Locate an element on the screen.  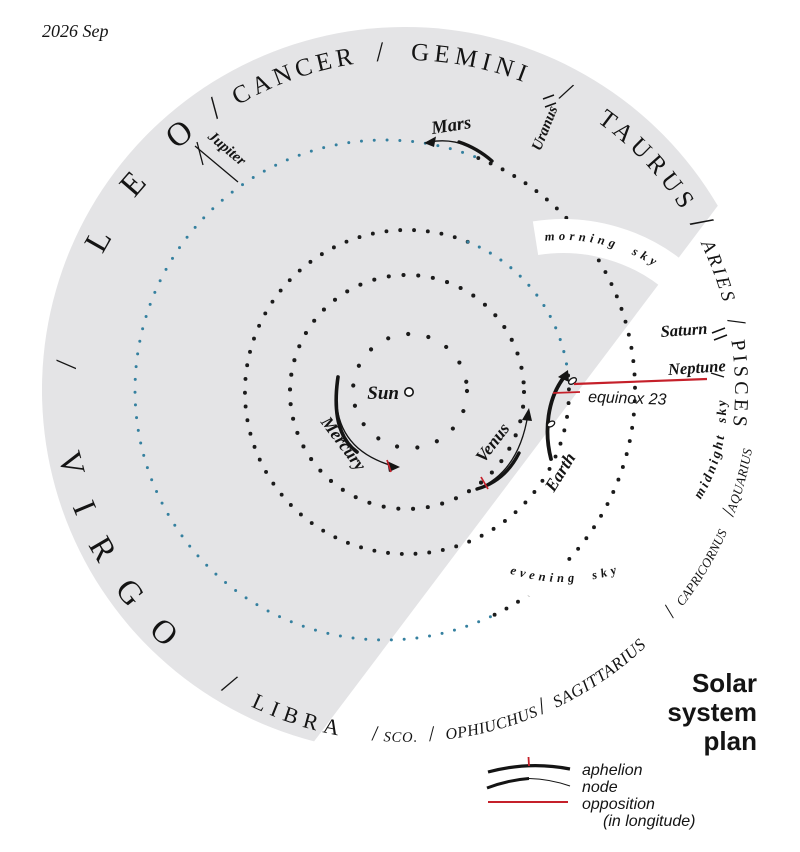
equinox-label: equinox 23 is located at coordinates (627, 399).